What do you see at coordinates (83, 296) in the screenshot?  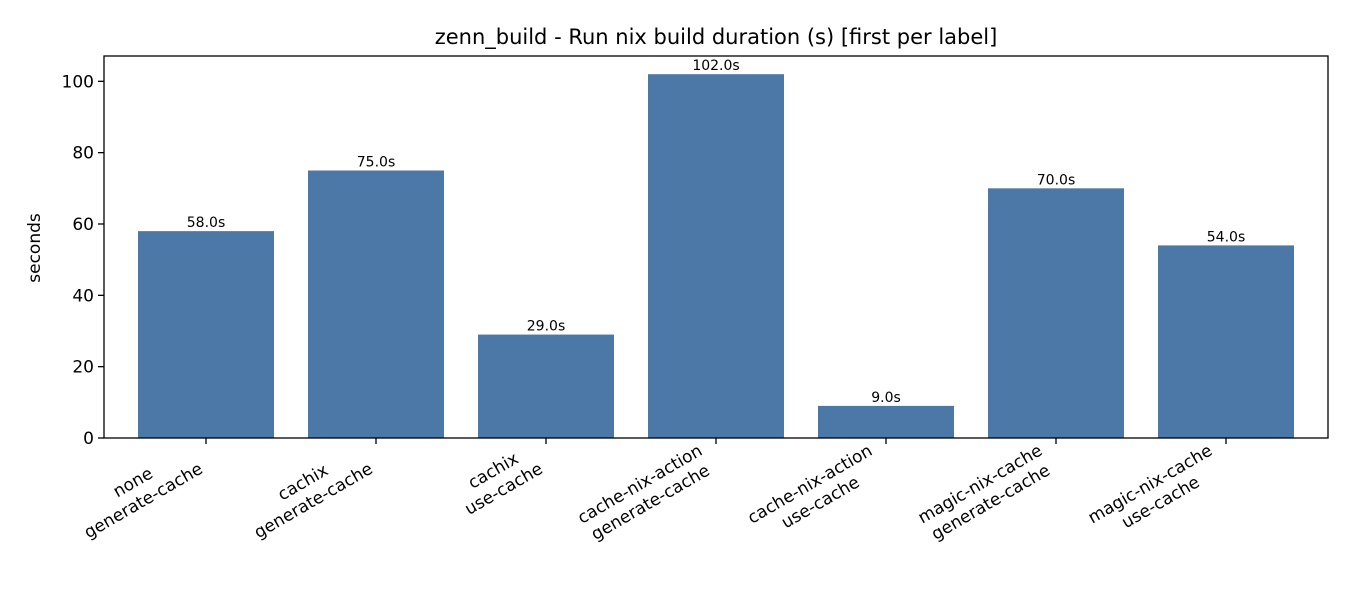 I see `y-tick-label: 40` at bounding box center [83, 296].